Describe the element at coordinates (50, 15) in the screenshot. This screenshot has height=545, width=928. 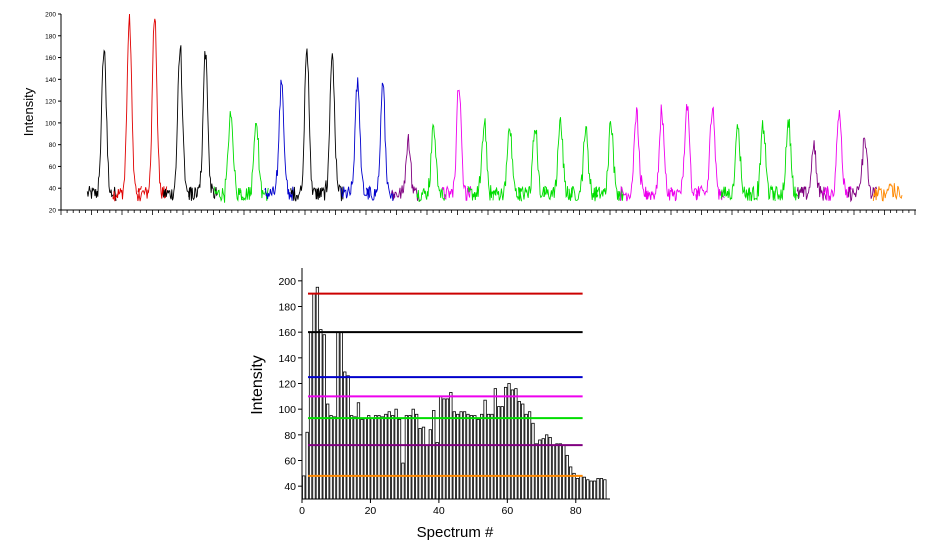
I see `top-y-tick-label: 200` at that location.